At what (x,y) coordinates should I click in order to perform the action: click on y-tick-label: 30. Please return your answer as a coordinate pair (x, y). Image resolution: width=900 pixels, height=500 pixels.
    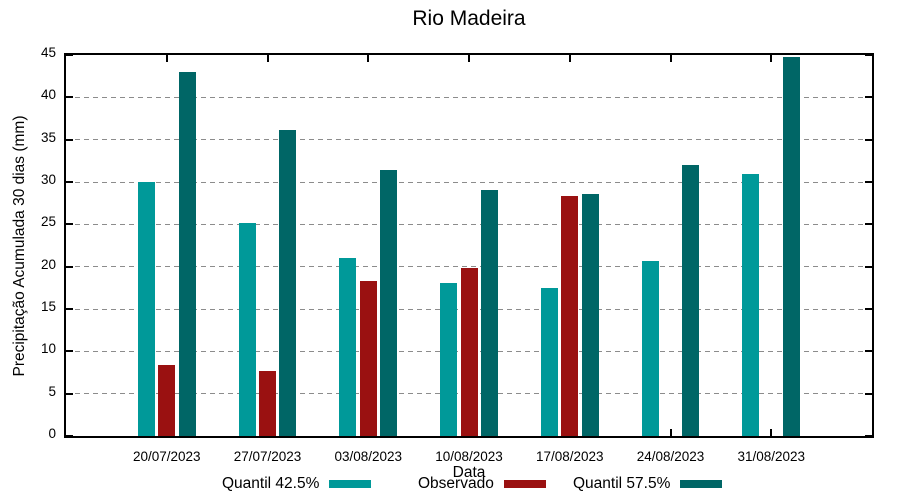
    Looking at the image, I should click on (48, 179).